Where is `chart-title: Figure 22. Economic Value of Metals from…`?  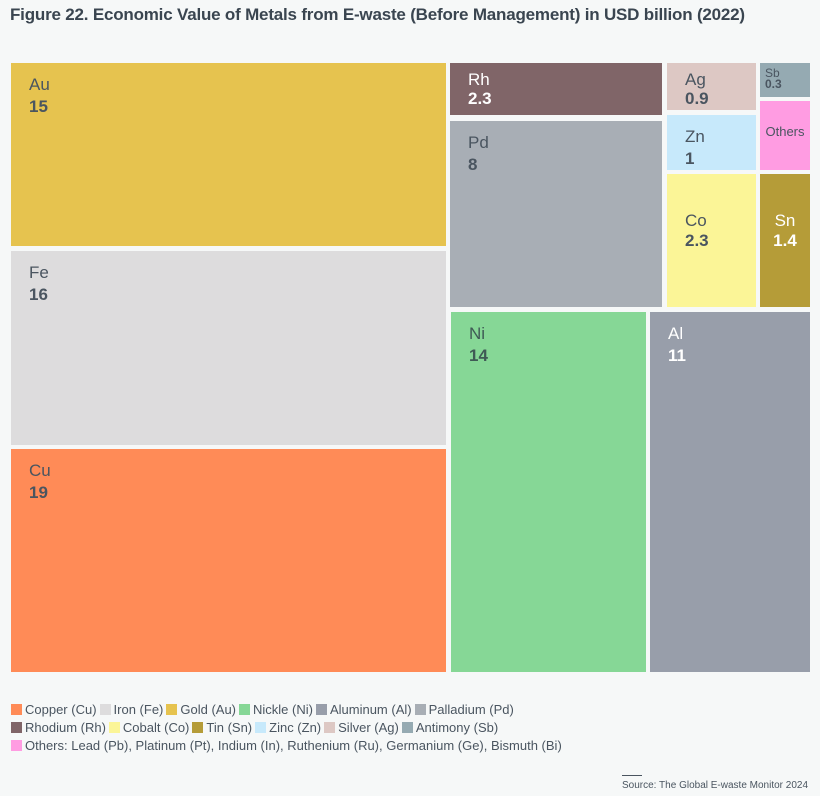
chart-title: Figure 22. Economic Value of Metals from… is located at coordinates (377, 14).